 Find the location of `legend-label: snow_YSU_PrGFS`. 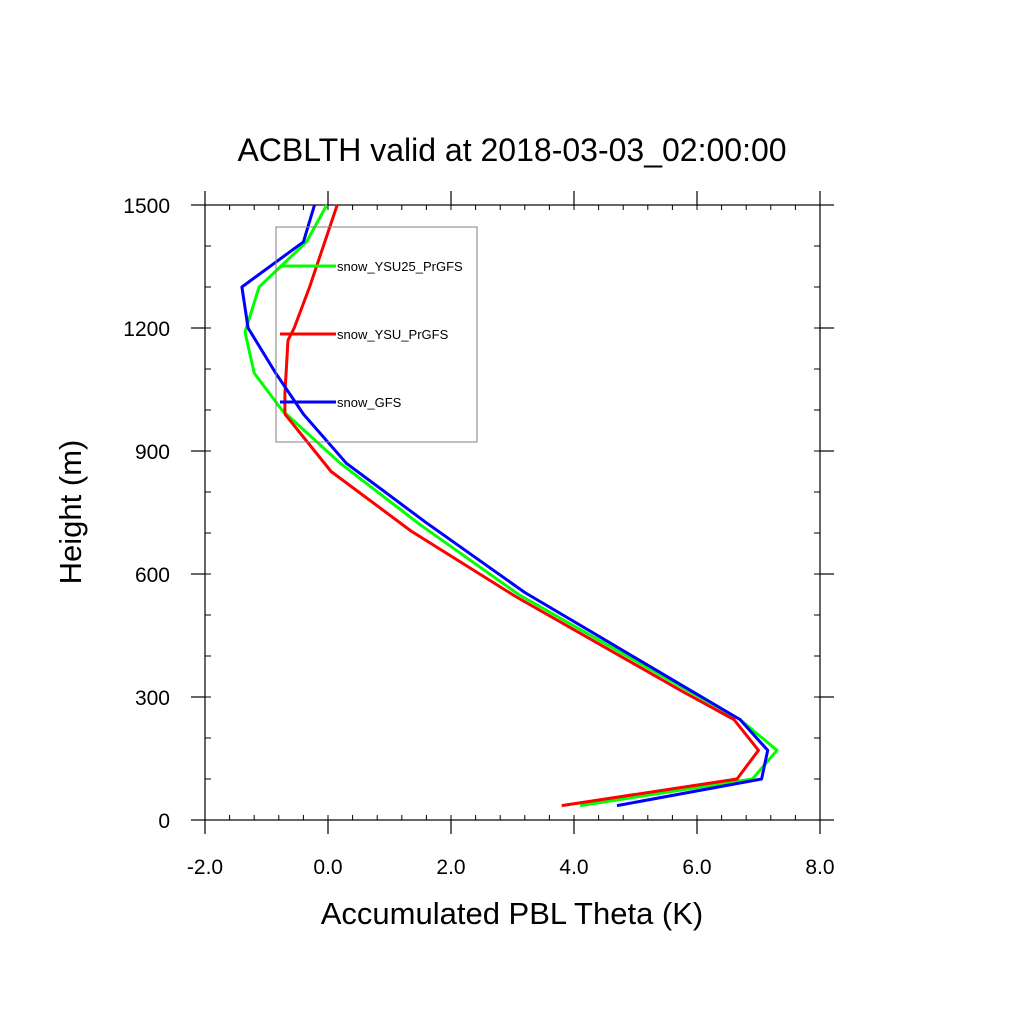

legend-label: snow_YSU_PrGFS is located at coordinates (393, 334).